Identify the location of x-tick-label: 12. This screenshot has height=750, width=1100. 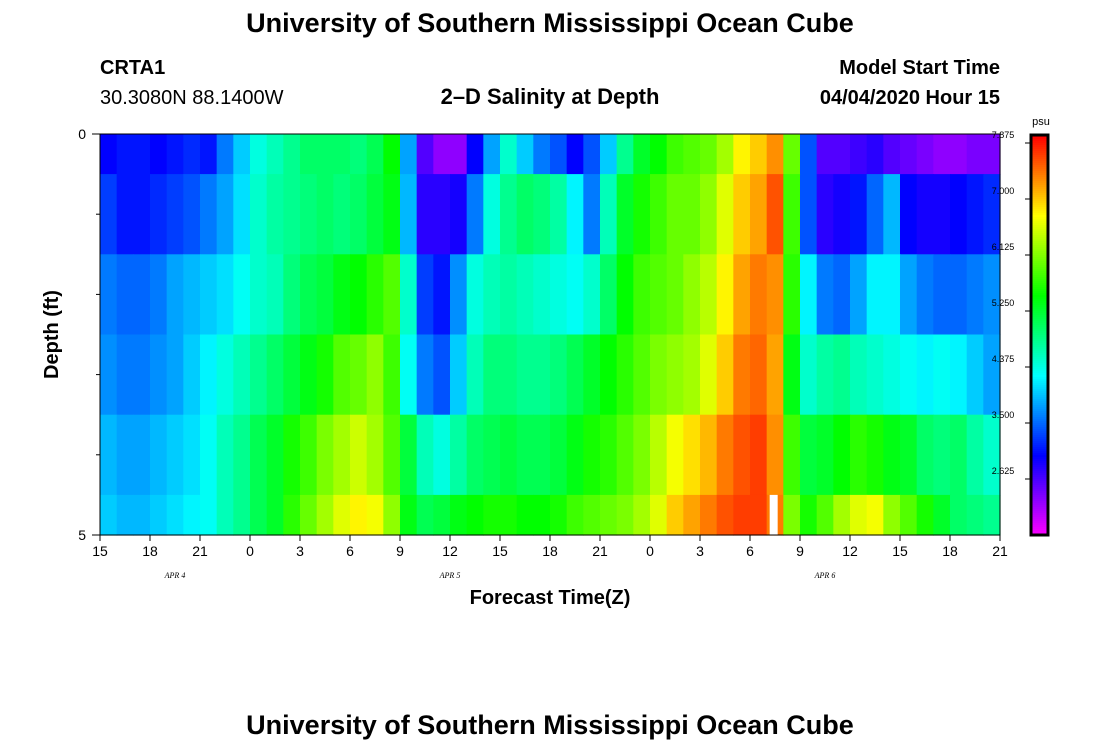
(850, 551).